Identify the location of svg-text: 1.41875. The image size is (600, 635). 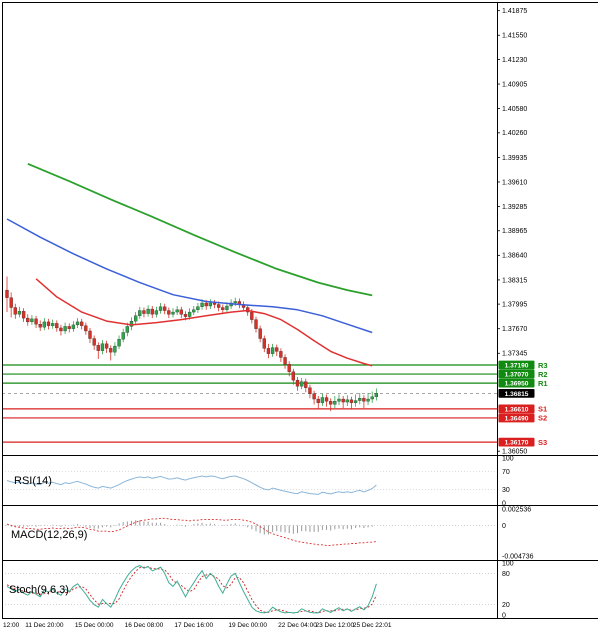
(514, 11).